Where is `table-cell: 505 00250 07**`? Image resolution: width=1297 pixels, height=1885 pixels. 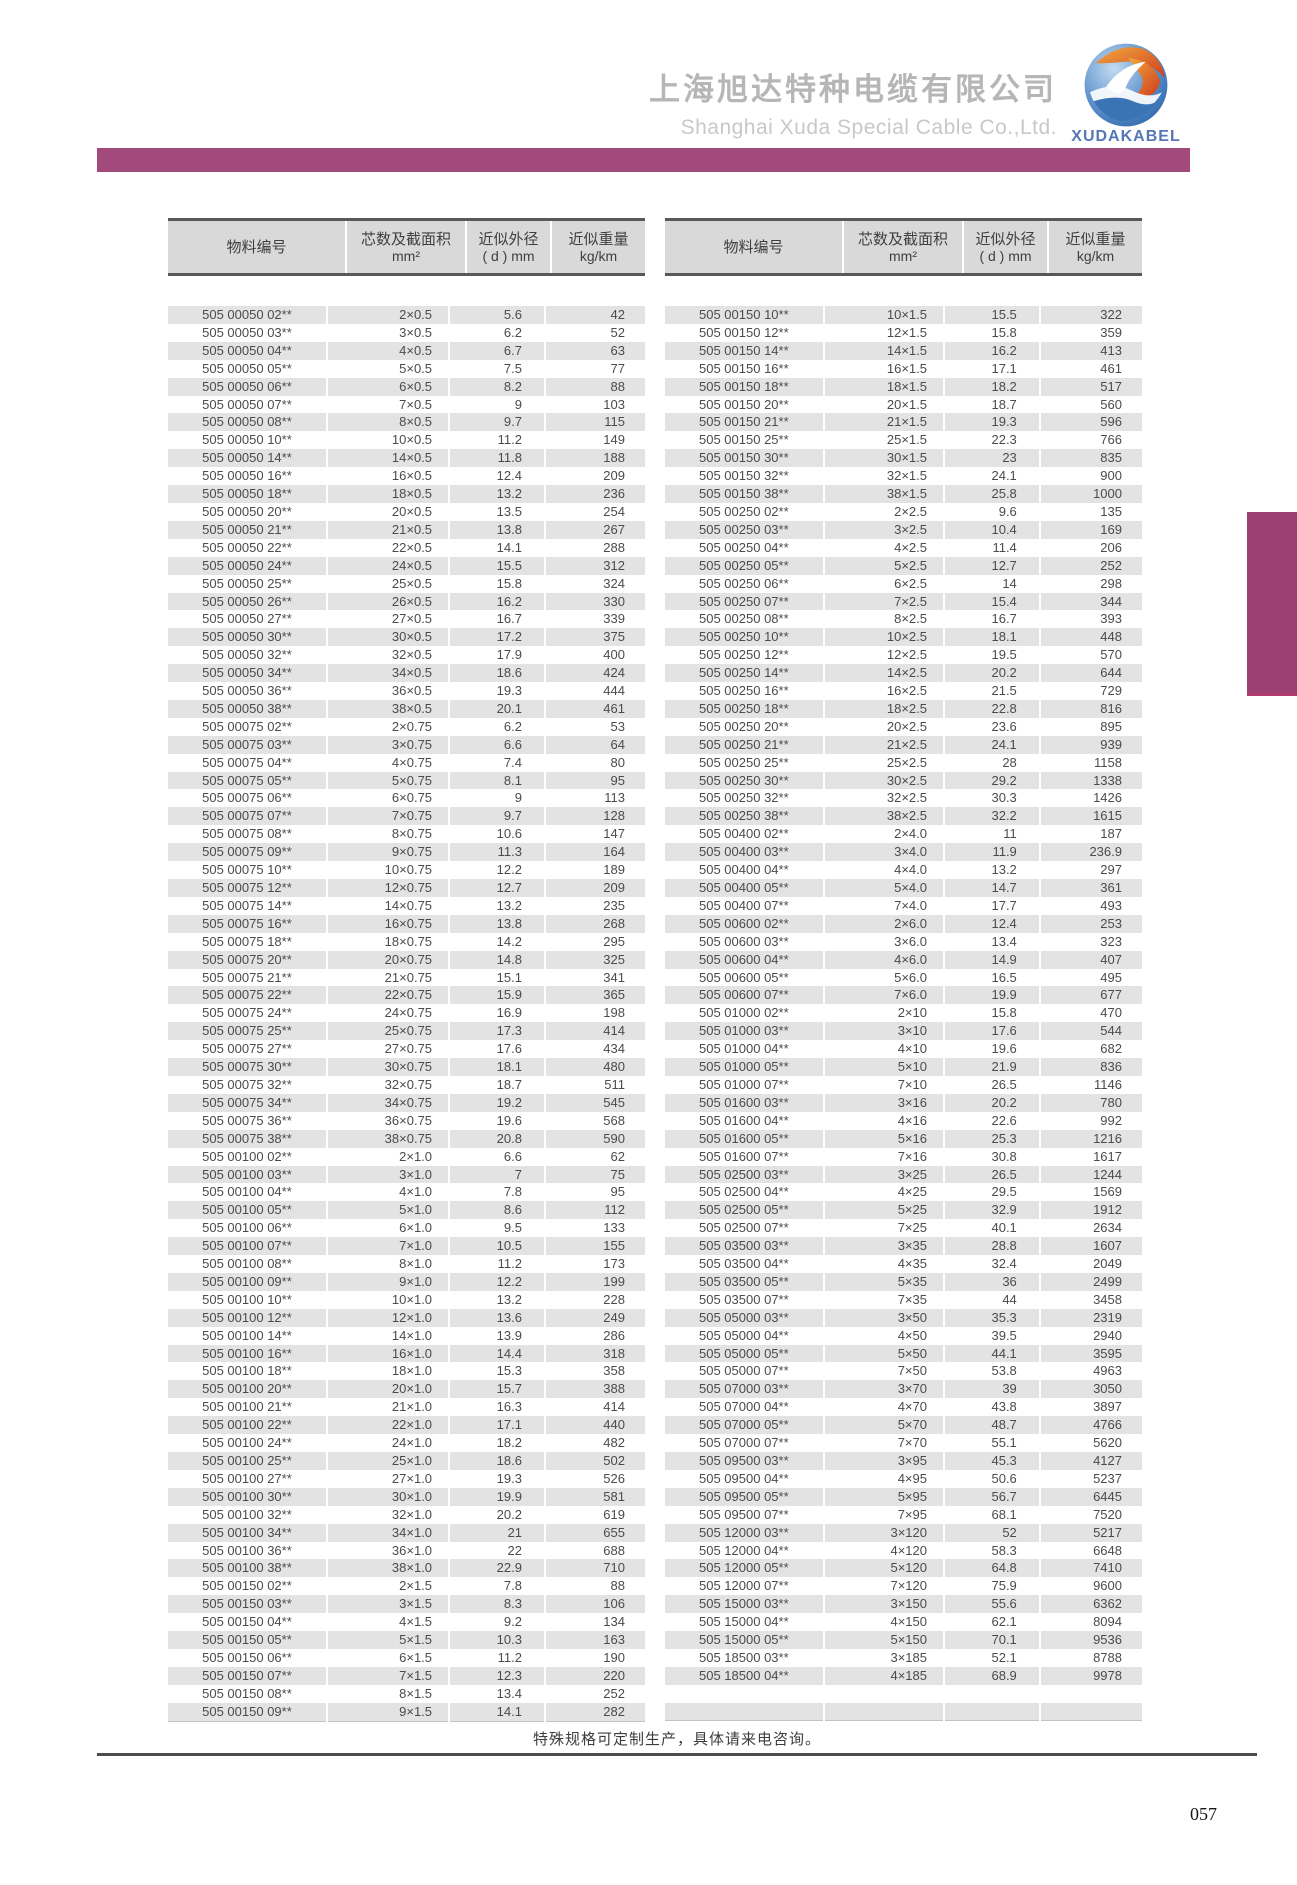 table-cell: 505 00250 07** is located at coordinates (744, 601).